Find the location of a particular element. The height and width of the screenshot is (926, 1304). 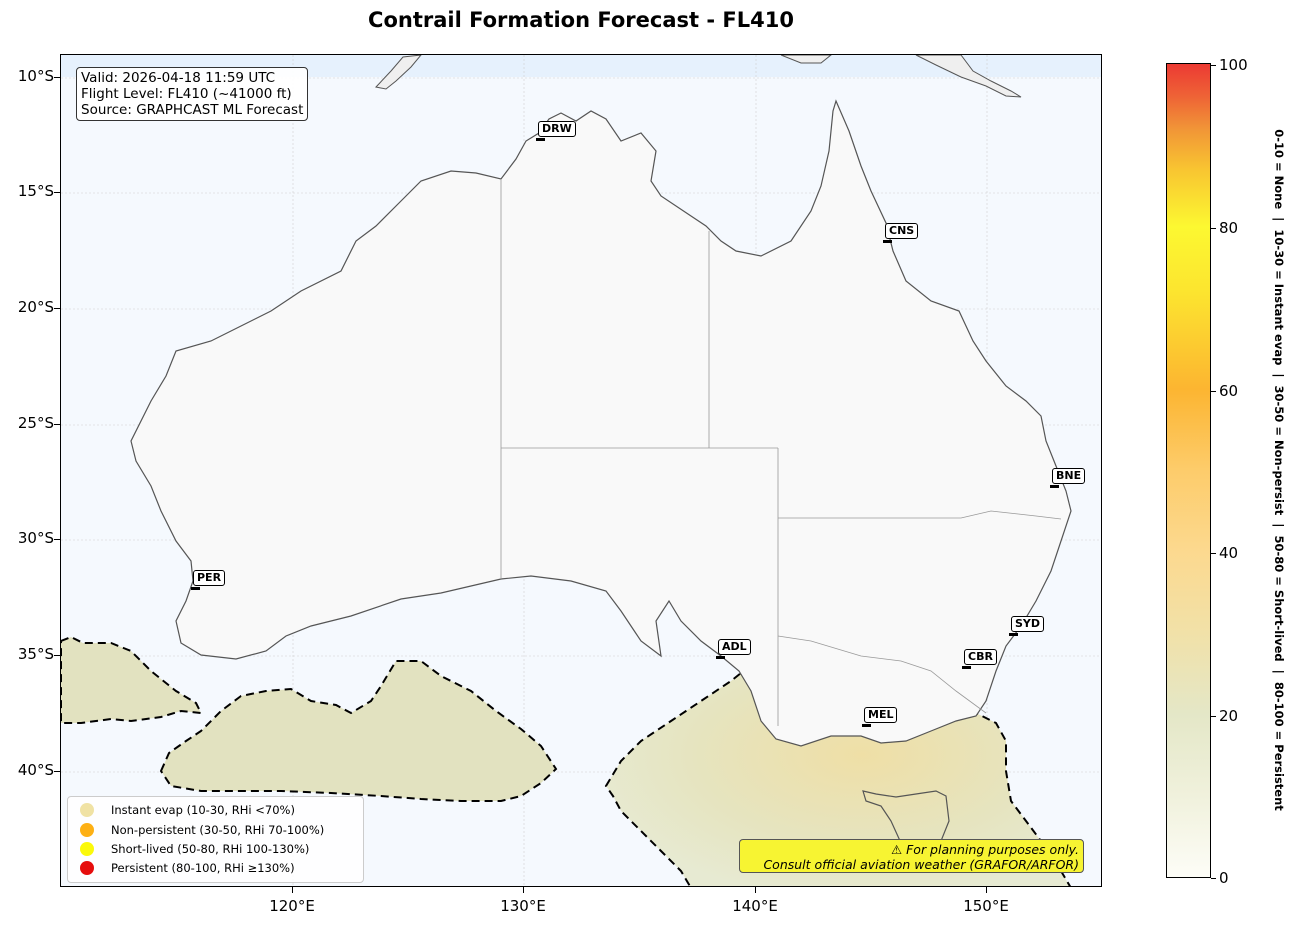

lon-tick-label: 130°E is located at coordinates (523, 906).